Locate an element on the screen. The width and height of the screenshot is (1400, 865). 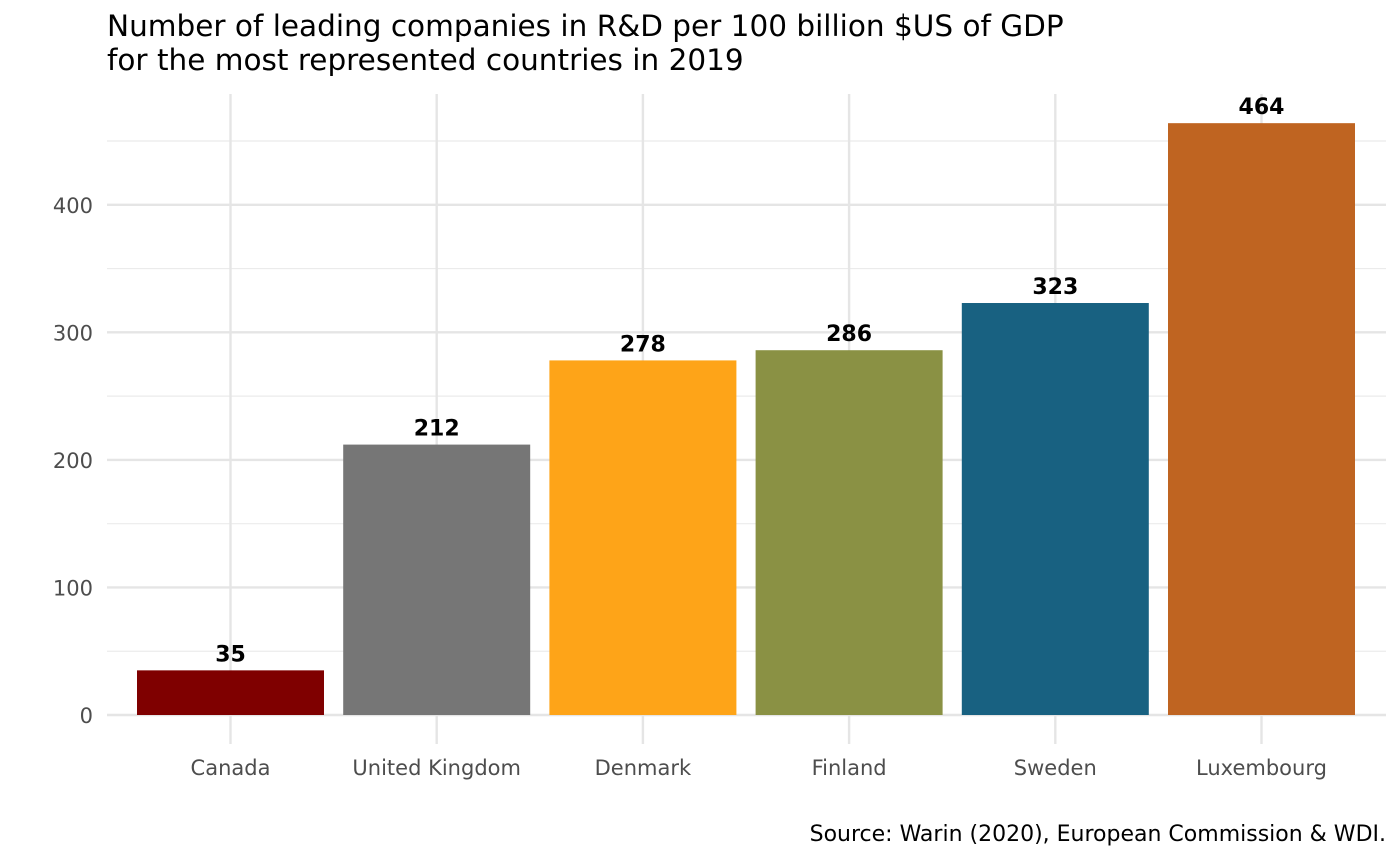
y-tick-label: 100 is located at coordinates (73, 588).